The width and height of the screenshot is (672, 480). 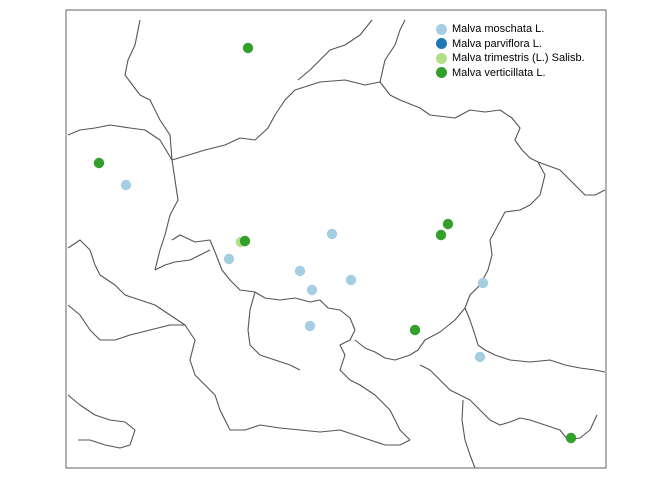 I want to click on legend-item: Malva moschata L., so click(x=510, y=29).